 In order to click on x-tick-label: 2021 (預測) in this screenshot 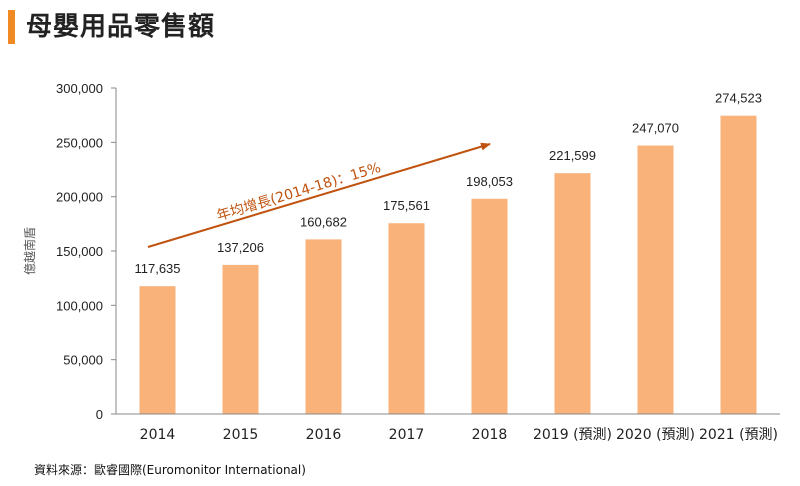, I will do `click(738, 435)`.